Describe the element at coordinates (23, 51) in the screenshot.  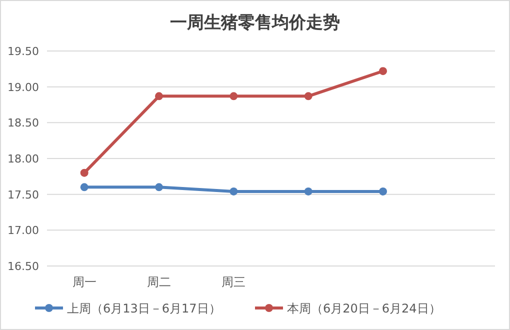
I see `y-tick-label: 19.50` at that location.